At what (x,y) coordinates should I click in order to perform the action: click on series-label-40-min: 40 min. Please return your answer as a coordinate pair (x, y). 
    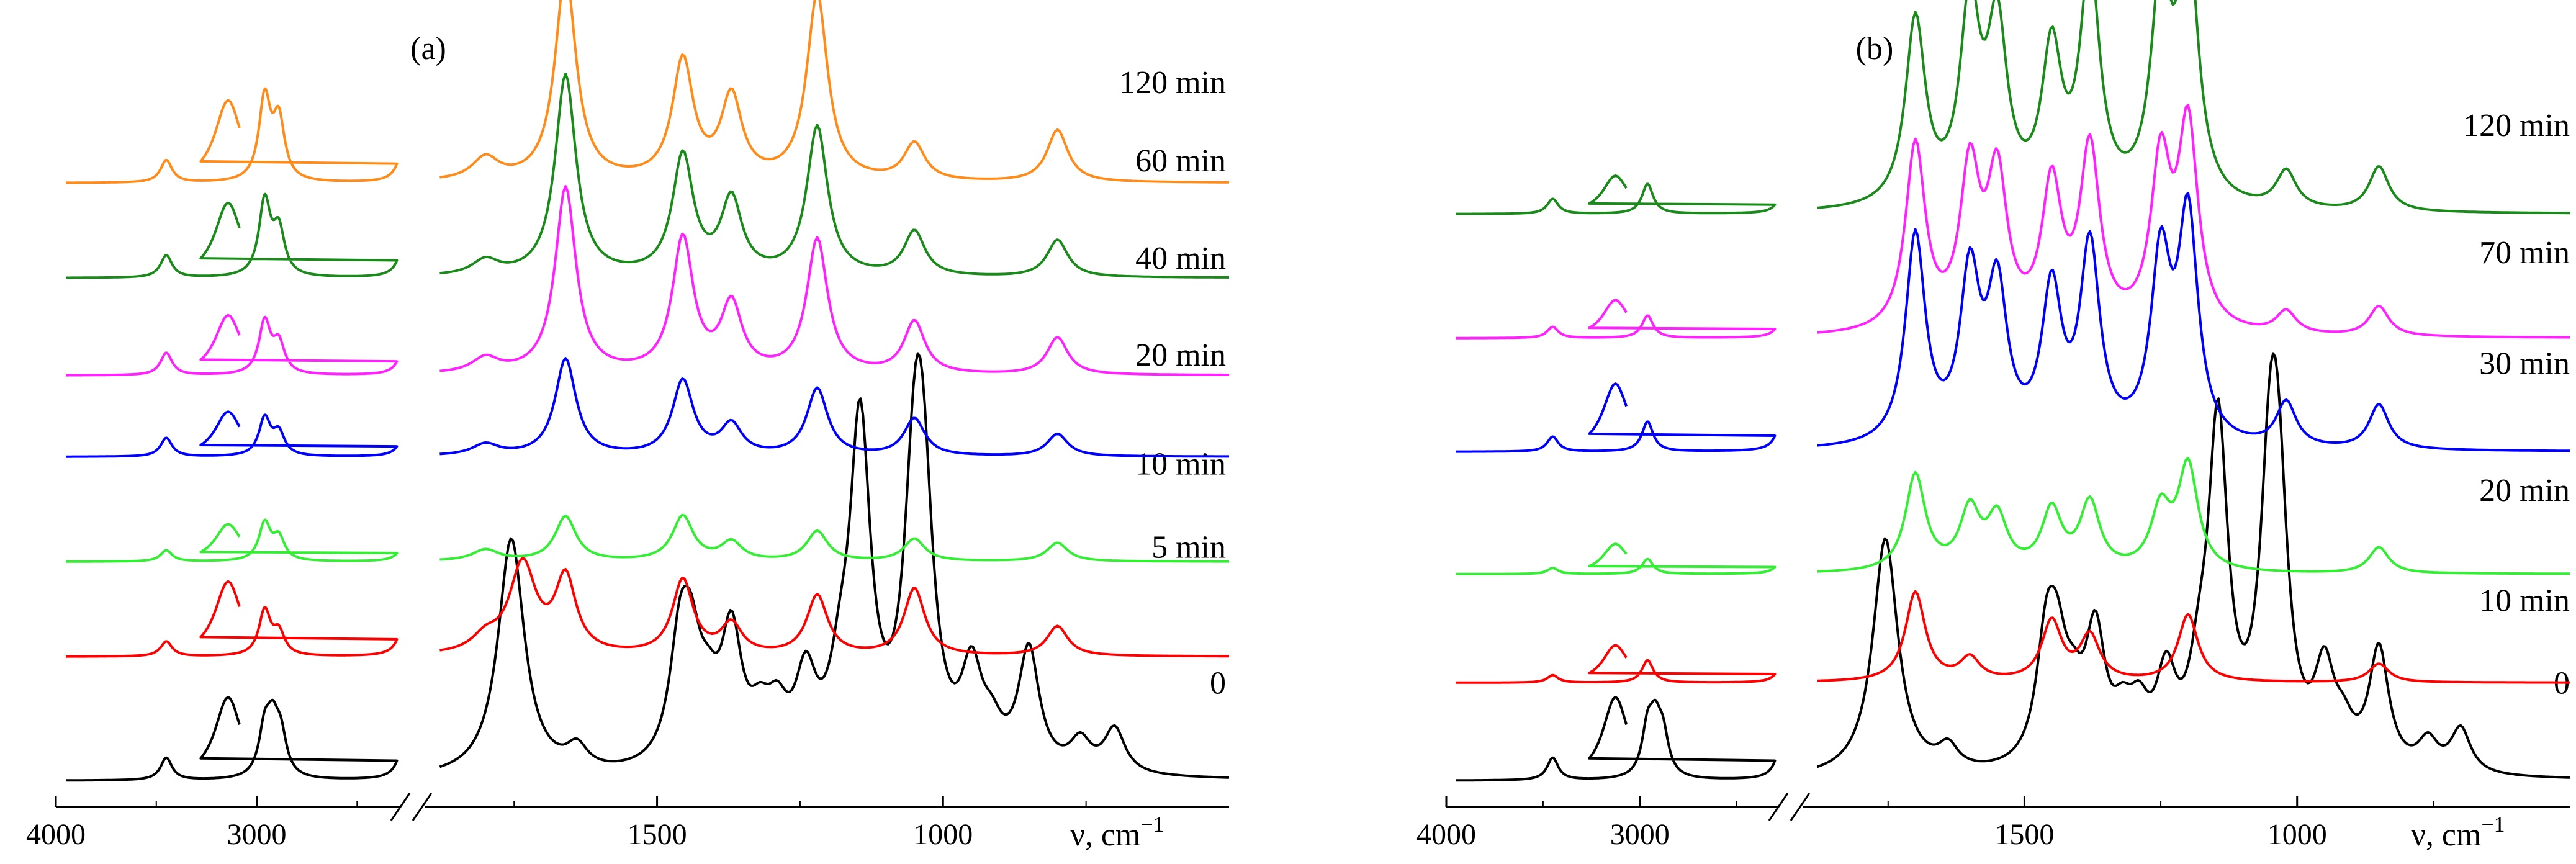
    Looking at the image, I should click on (1180, 258).